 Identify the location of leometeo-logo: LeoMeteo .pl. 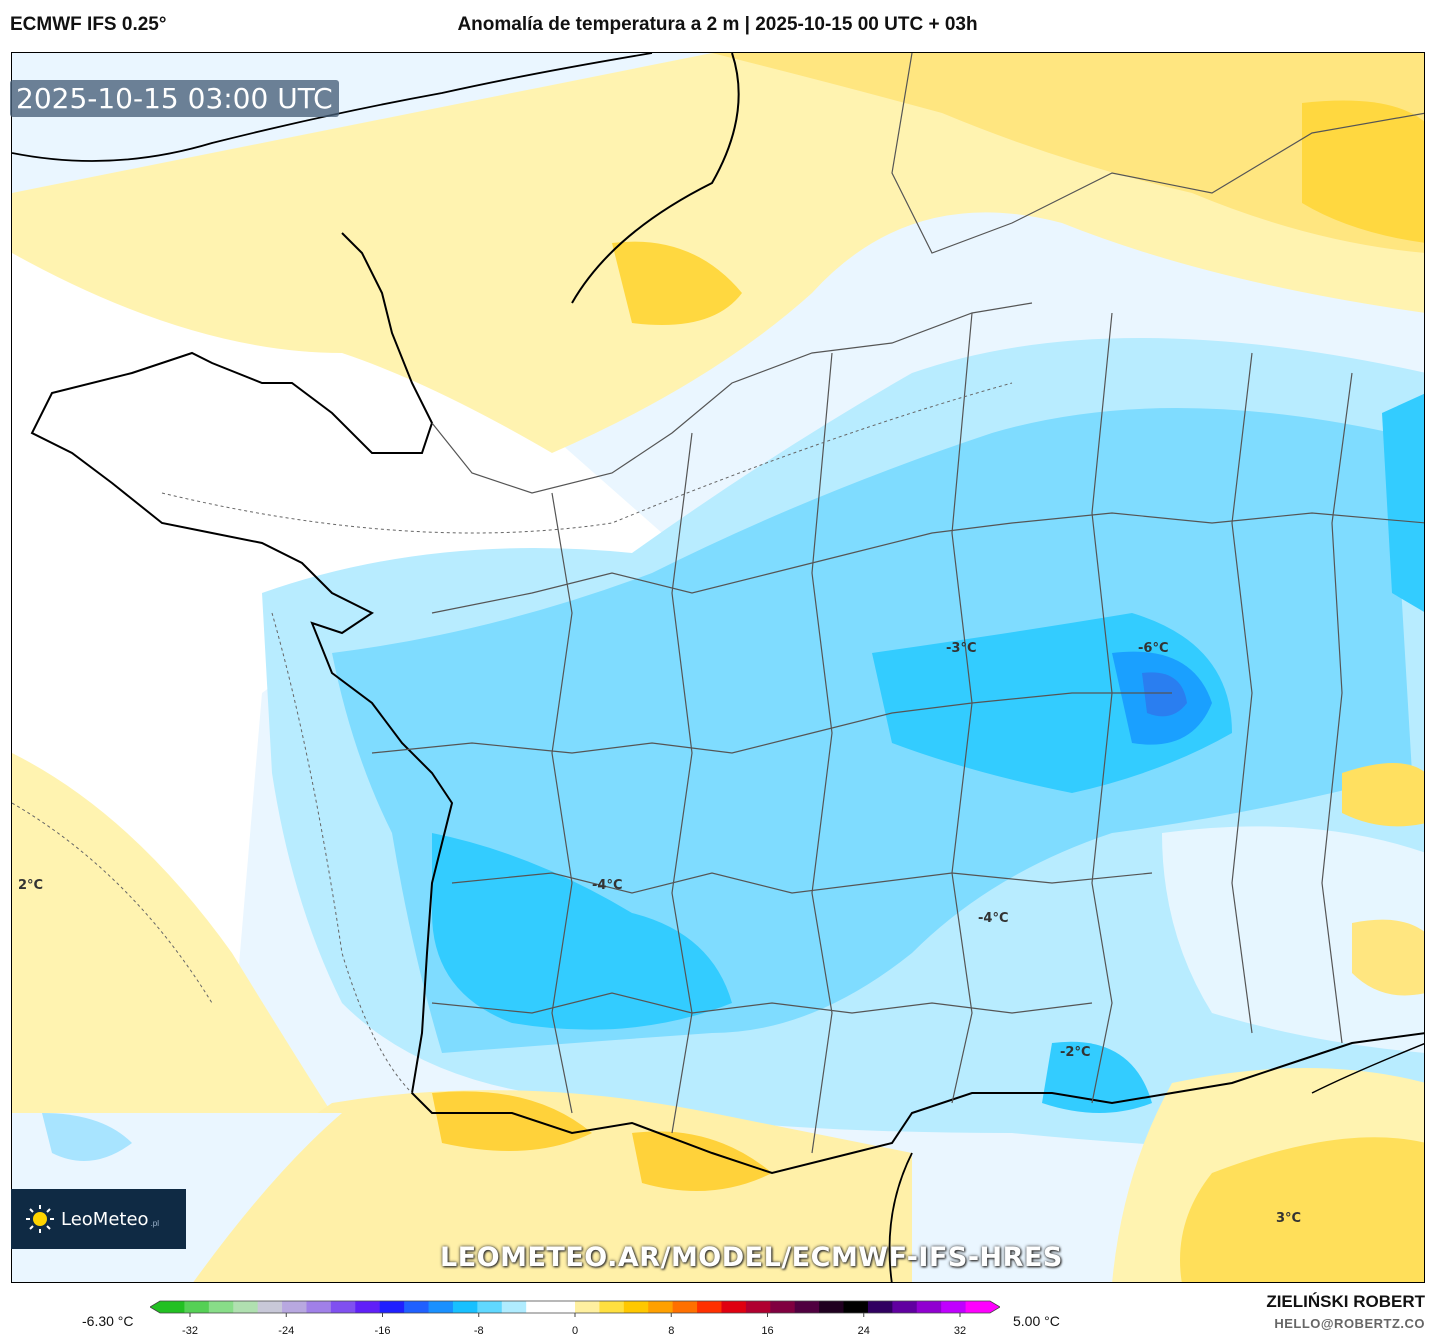
(98, 1219).